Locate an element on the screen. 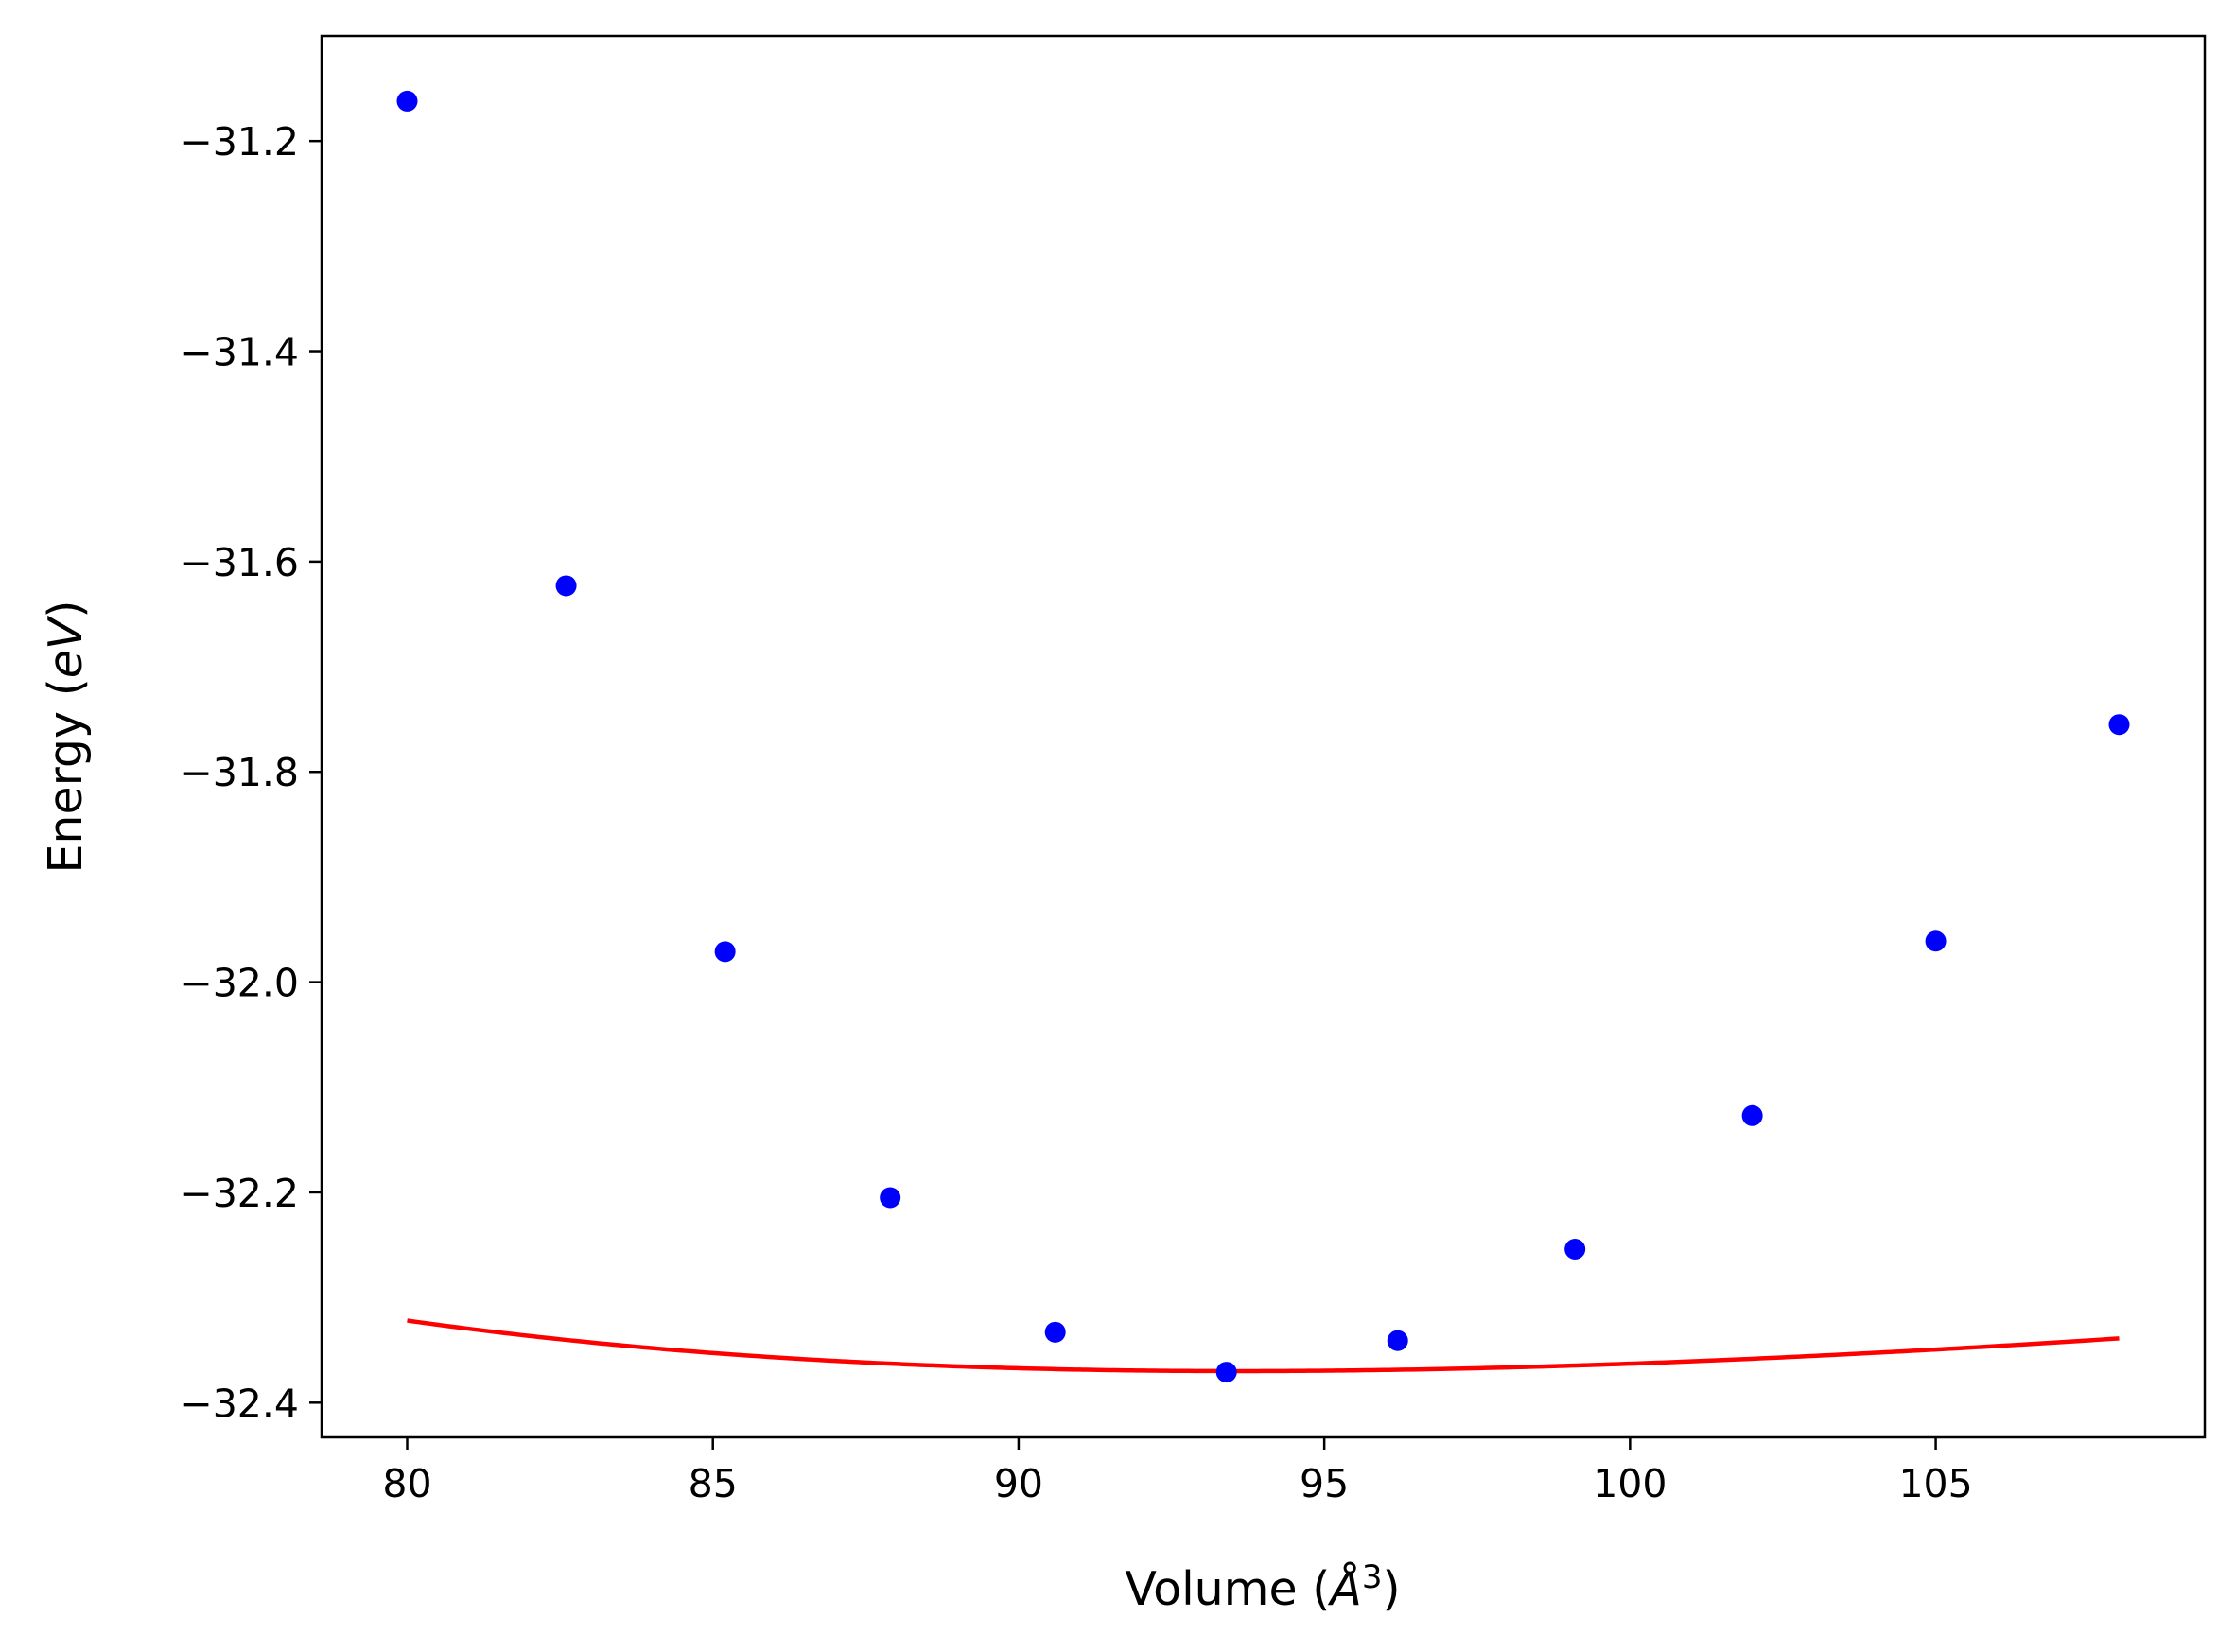 Image resolution: width=2235 pixels, height=1652 pixels. fit-curve-layer is located at coordinates (1263, 1346).